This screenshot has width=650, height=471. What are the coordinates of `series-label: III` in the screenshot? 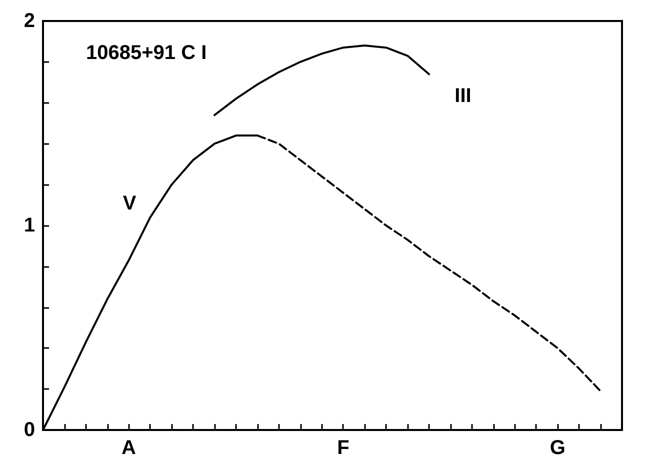 It's located at (463, 96).